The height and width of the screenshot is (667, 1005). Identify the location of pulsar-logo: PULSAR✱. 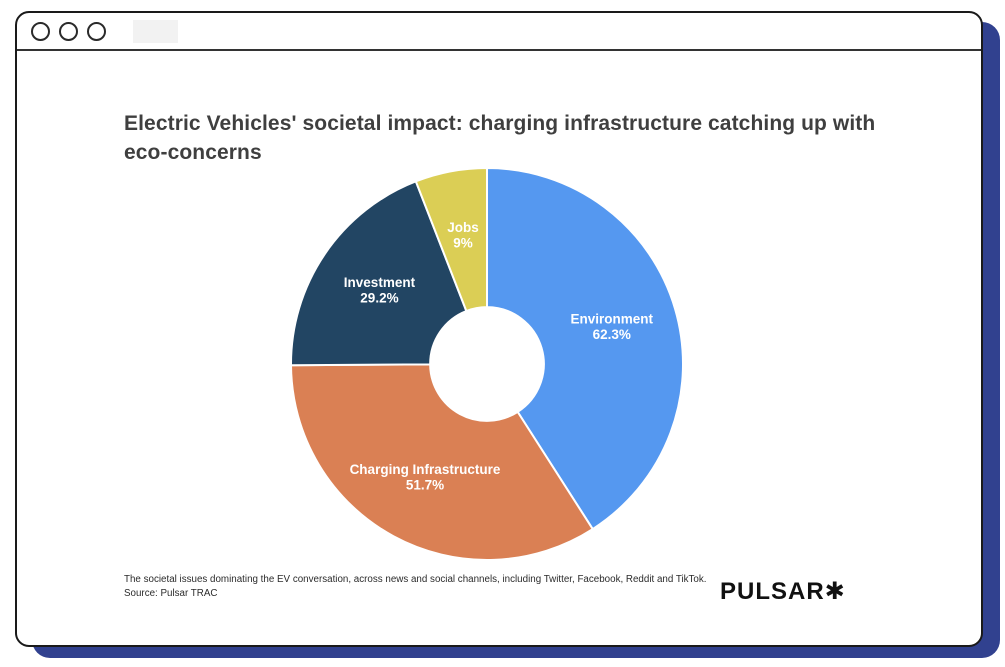
(783, 591).